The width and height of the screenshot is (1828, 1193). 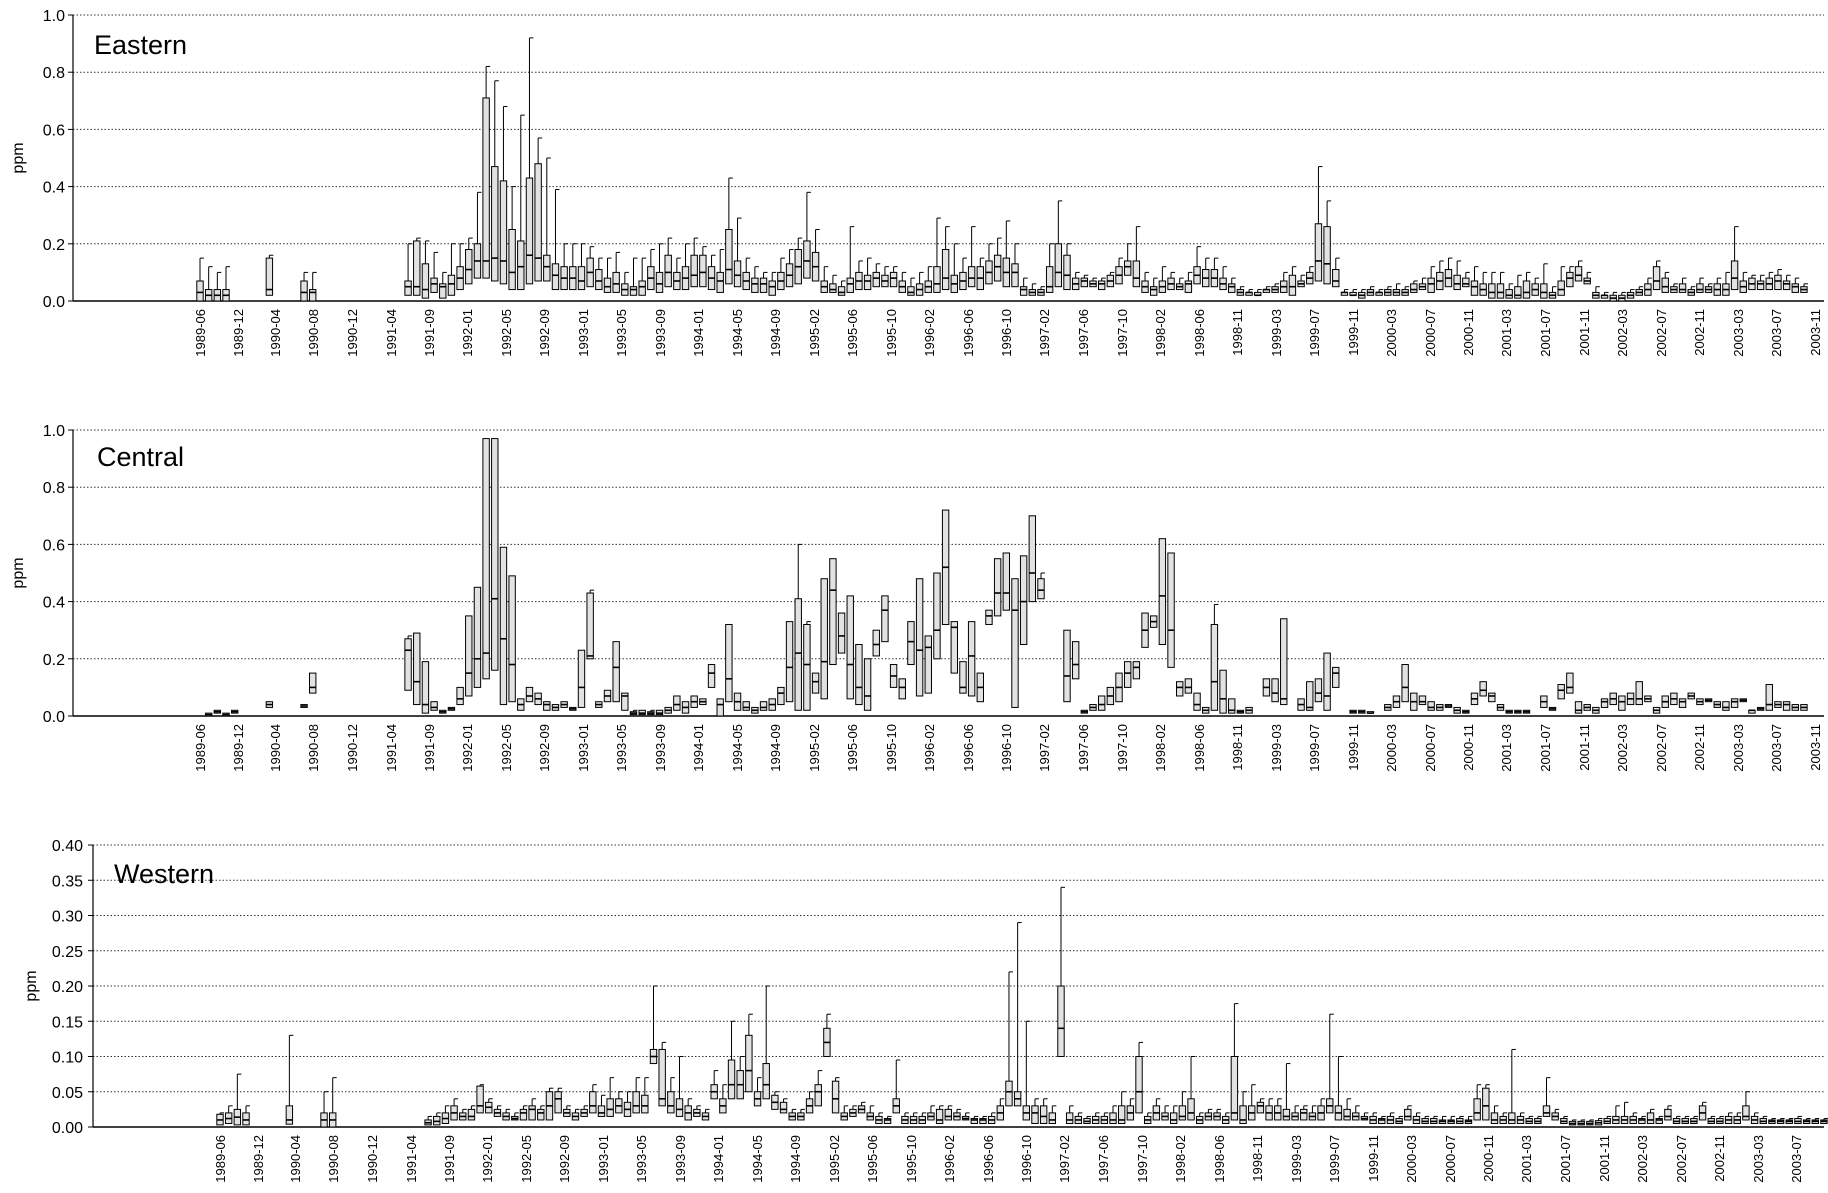 What do you see at coordinates (1391, 333) in the screenshot?
I see `x-tick-label: 2000-03` at bounding box center [1391, 333].